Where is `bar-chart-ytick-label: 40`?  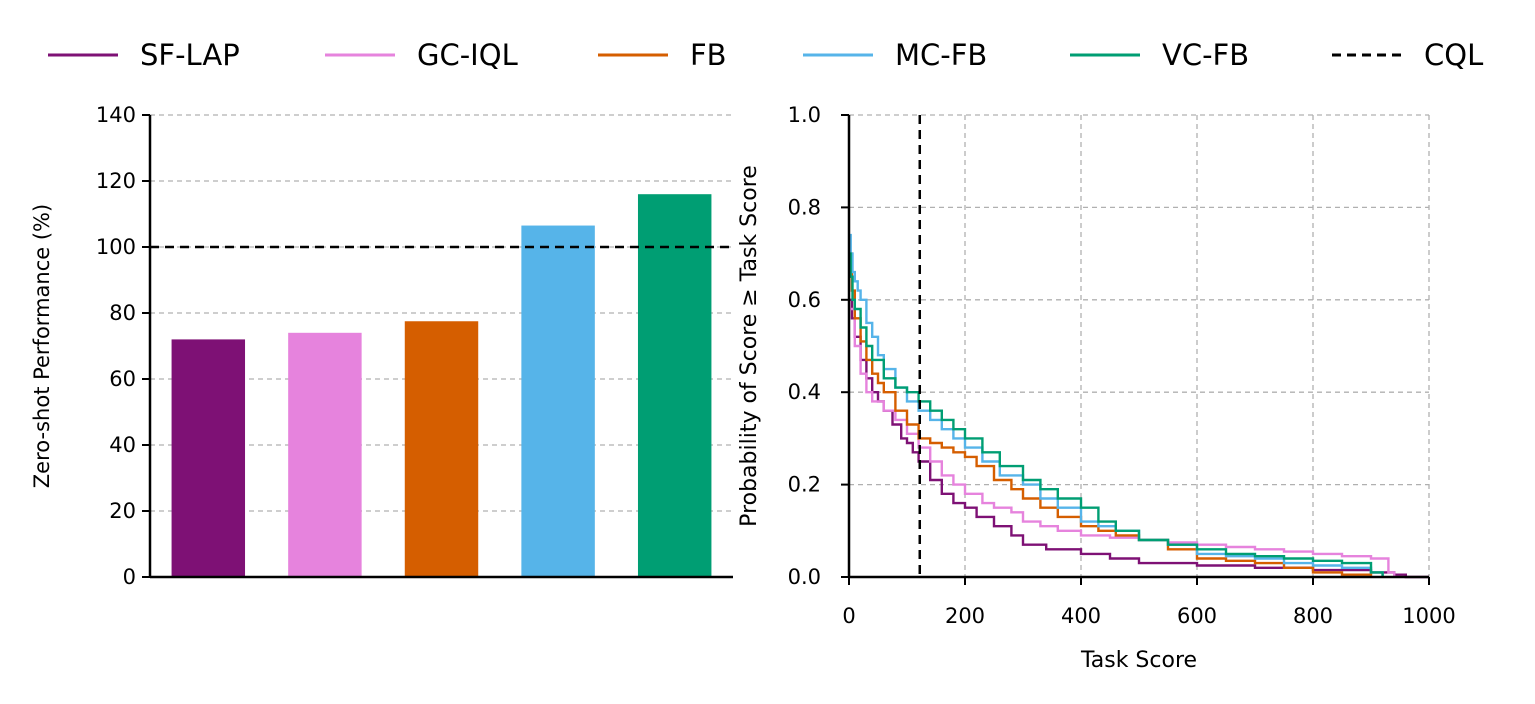 bar-chart-ytick-label: 40 is located at coordinates (122, 445).